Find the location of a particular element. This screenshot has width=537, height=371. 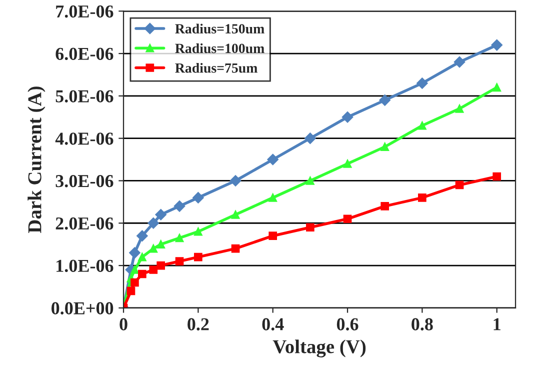

y-tick-label: 3.0E-06 is located at coordinates (85, 181).